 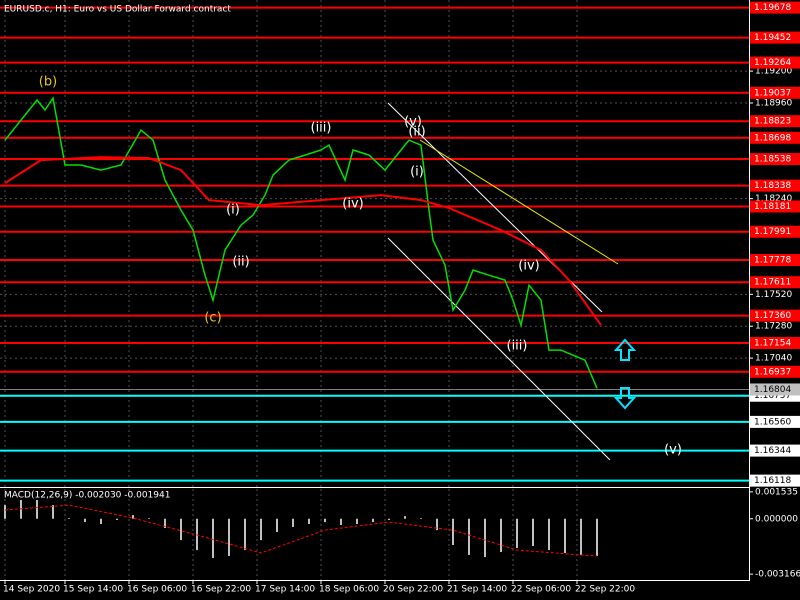 What do you see at coordinates (773, 72) in the screenshot?
I see `y-tick-label: 1.19200` at bounding box center [773, 72].